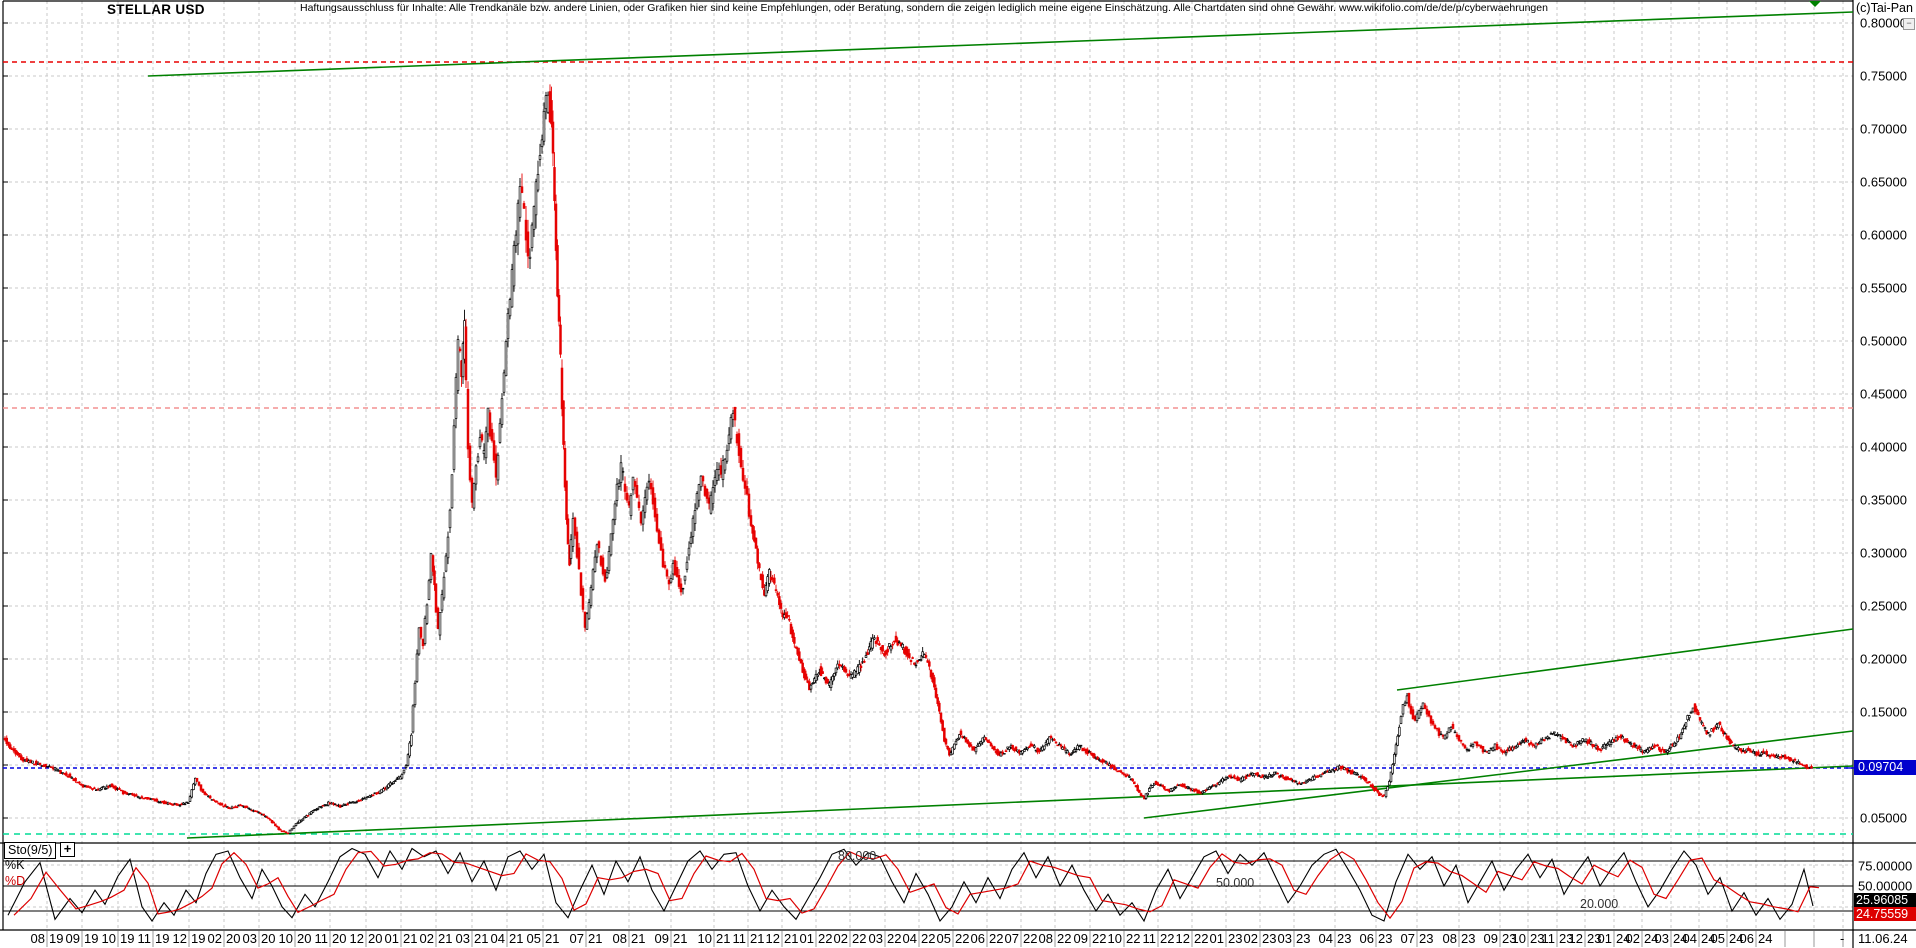  What do you see at coordinates (1883, 447) in the screenshot?
I see `price-axis-label: 0.40000` at bounding box center [1883, 447].